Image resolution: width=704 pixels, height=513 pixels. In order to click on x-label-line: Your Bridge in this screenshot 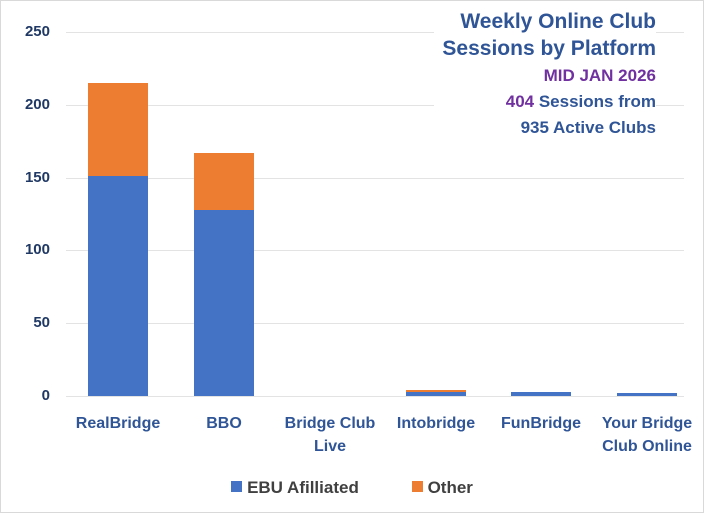, I will do `click(647, 423)`.